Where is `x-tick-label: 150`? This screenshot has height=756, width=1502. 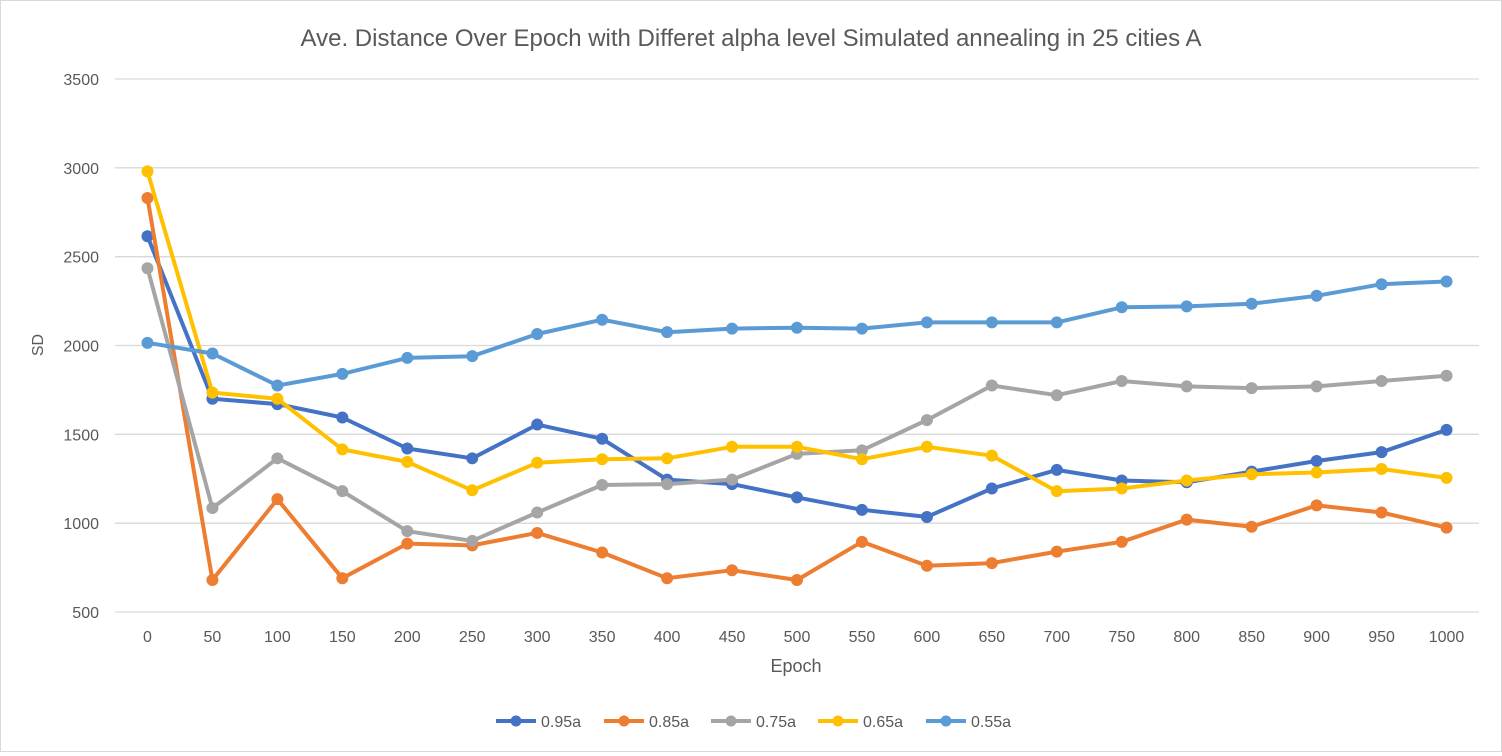
x-tick-label: 150 is located at coordinates (342, 637).